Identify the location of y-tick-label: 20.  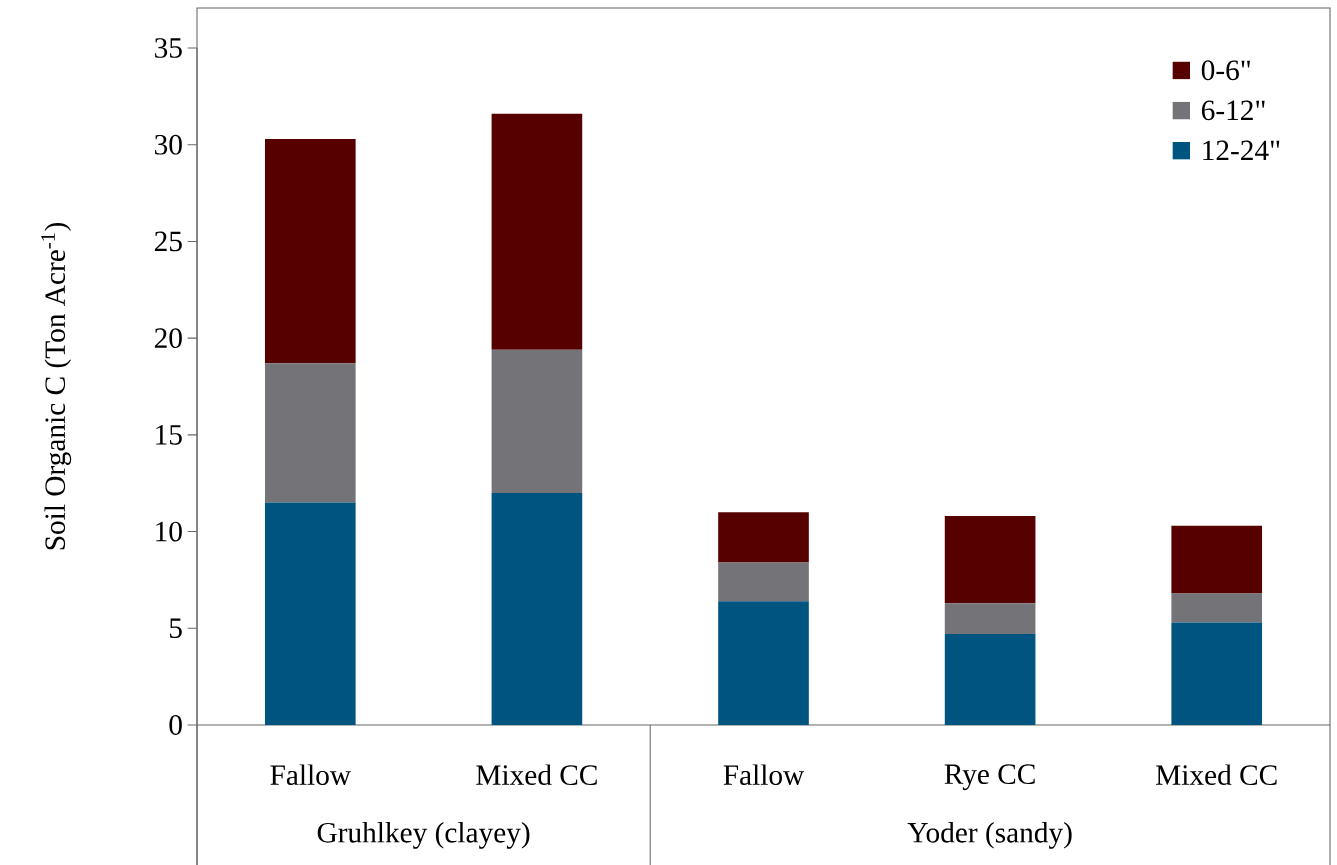
(168, 338).